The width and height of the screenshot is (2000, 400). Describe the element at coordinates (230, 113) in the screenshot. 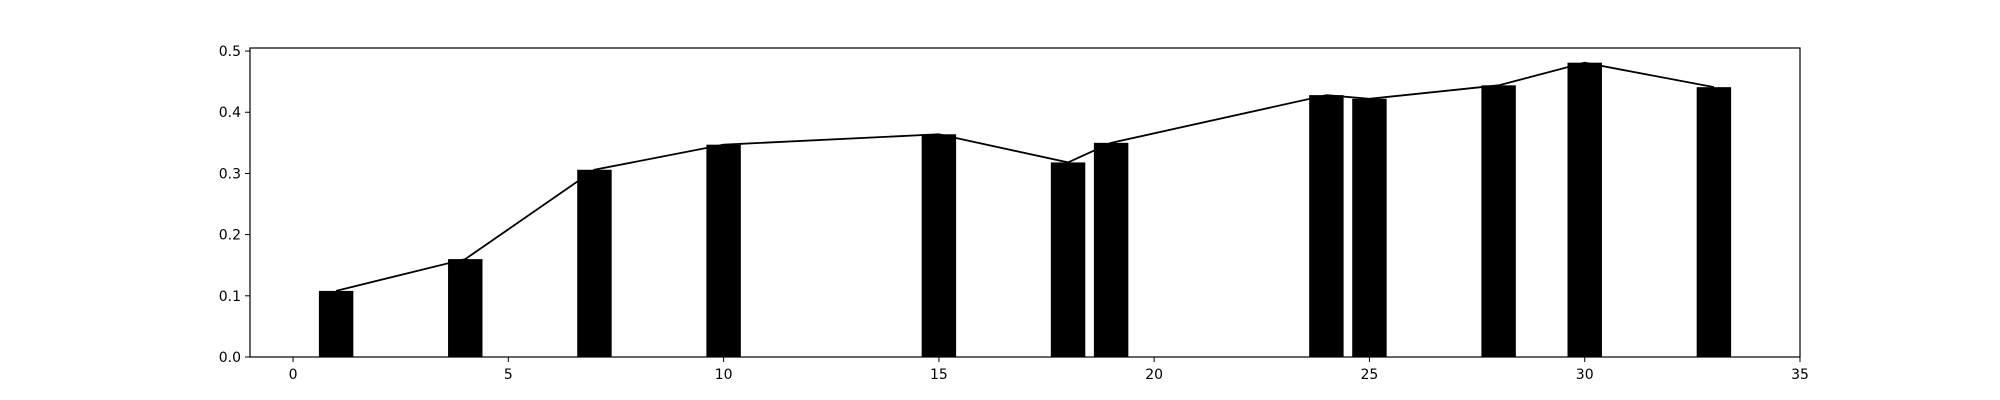

I see `y-tick-label: 0.4` at that location.